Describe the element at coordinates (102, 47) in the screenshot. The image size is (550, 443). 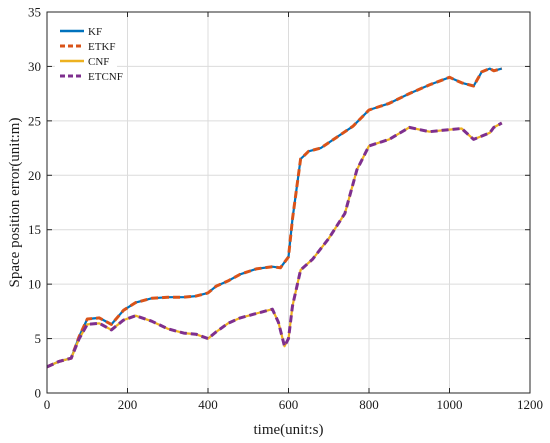
I see `legend-label-etkf: ETKF` at that location.